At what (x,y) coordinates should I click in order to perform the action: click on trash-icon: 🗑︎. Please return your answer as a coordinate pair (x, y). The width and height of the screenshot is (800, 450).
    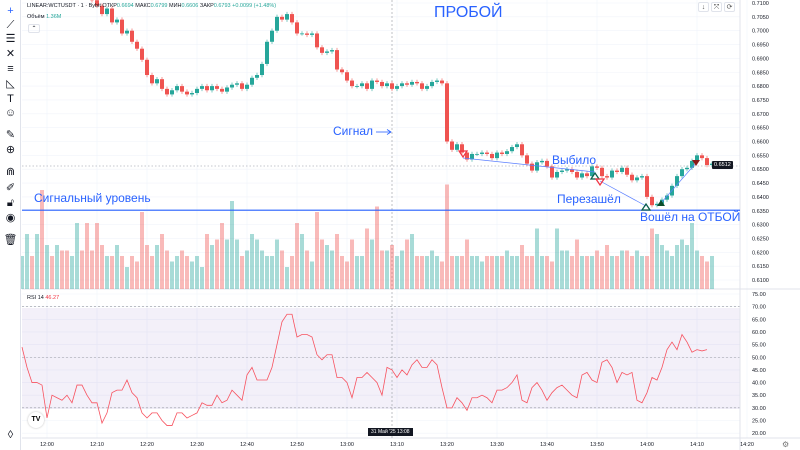
    Looking at the image, I should click on (10, 240).